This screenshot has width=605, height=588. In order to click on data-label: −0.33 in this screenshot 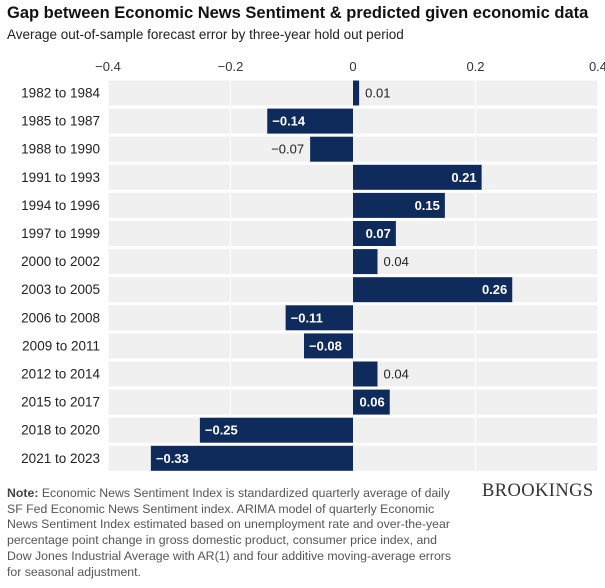, I will do `click(172, 458)`.